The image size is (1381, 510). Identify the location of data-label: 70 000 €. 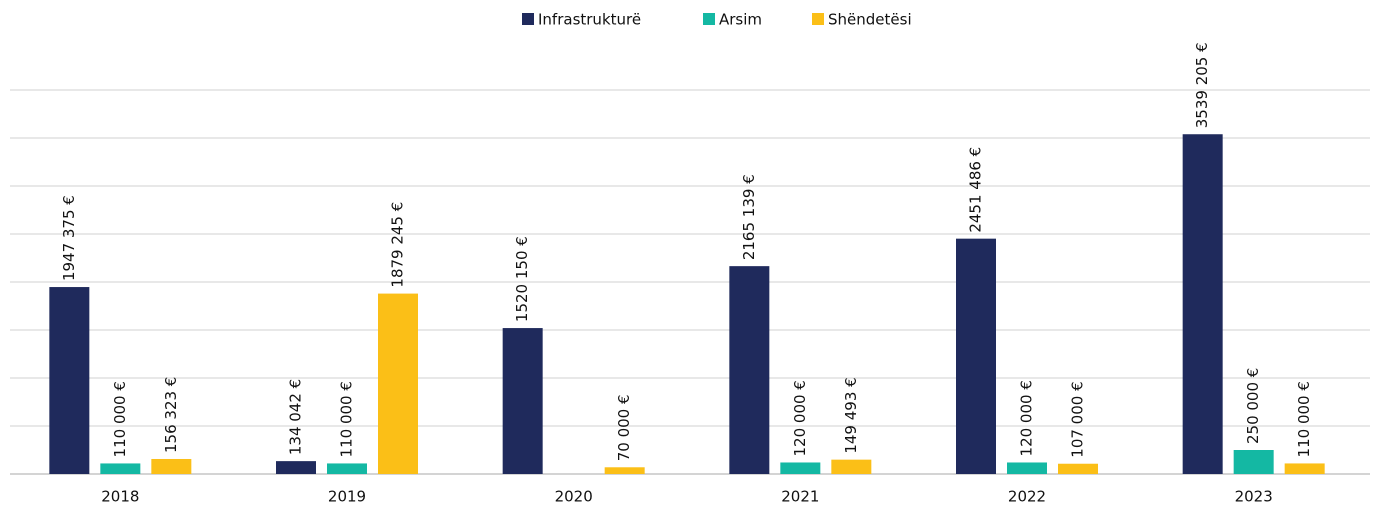
(624, 427).